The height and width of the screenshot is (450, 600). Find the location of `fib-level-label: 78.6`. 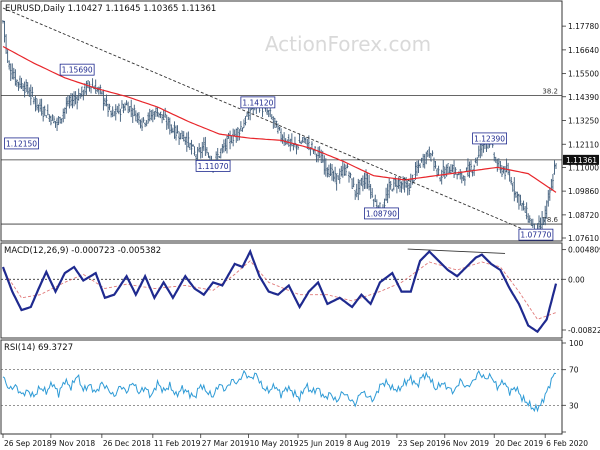

fib-level-label: 78.6 is located at coordinates (550, 220).